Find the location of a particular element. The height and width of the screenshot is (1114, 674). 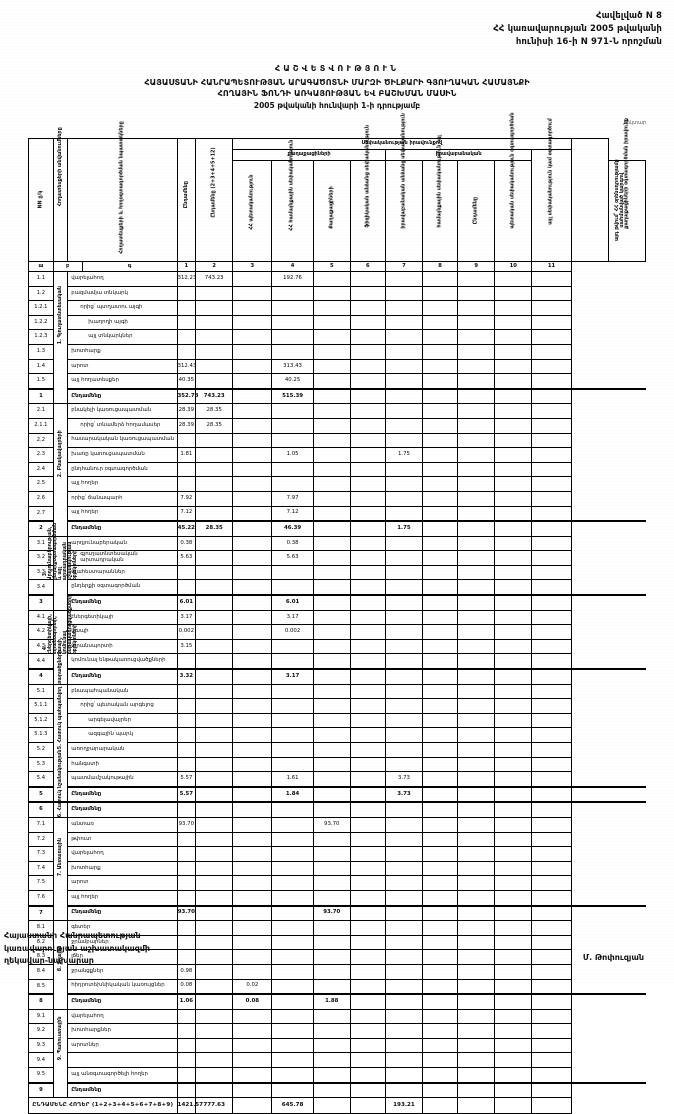

colnum-10: 8 is located at coordinates (440, 266).